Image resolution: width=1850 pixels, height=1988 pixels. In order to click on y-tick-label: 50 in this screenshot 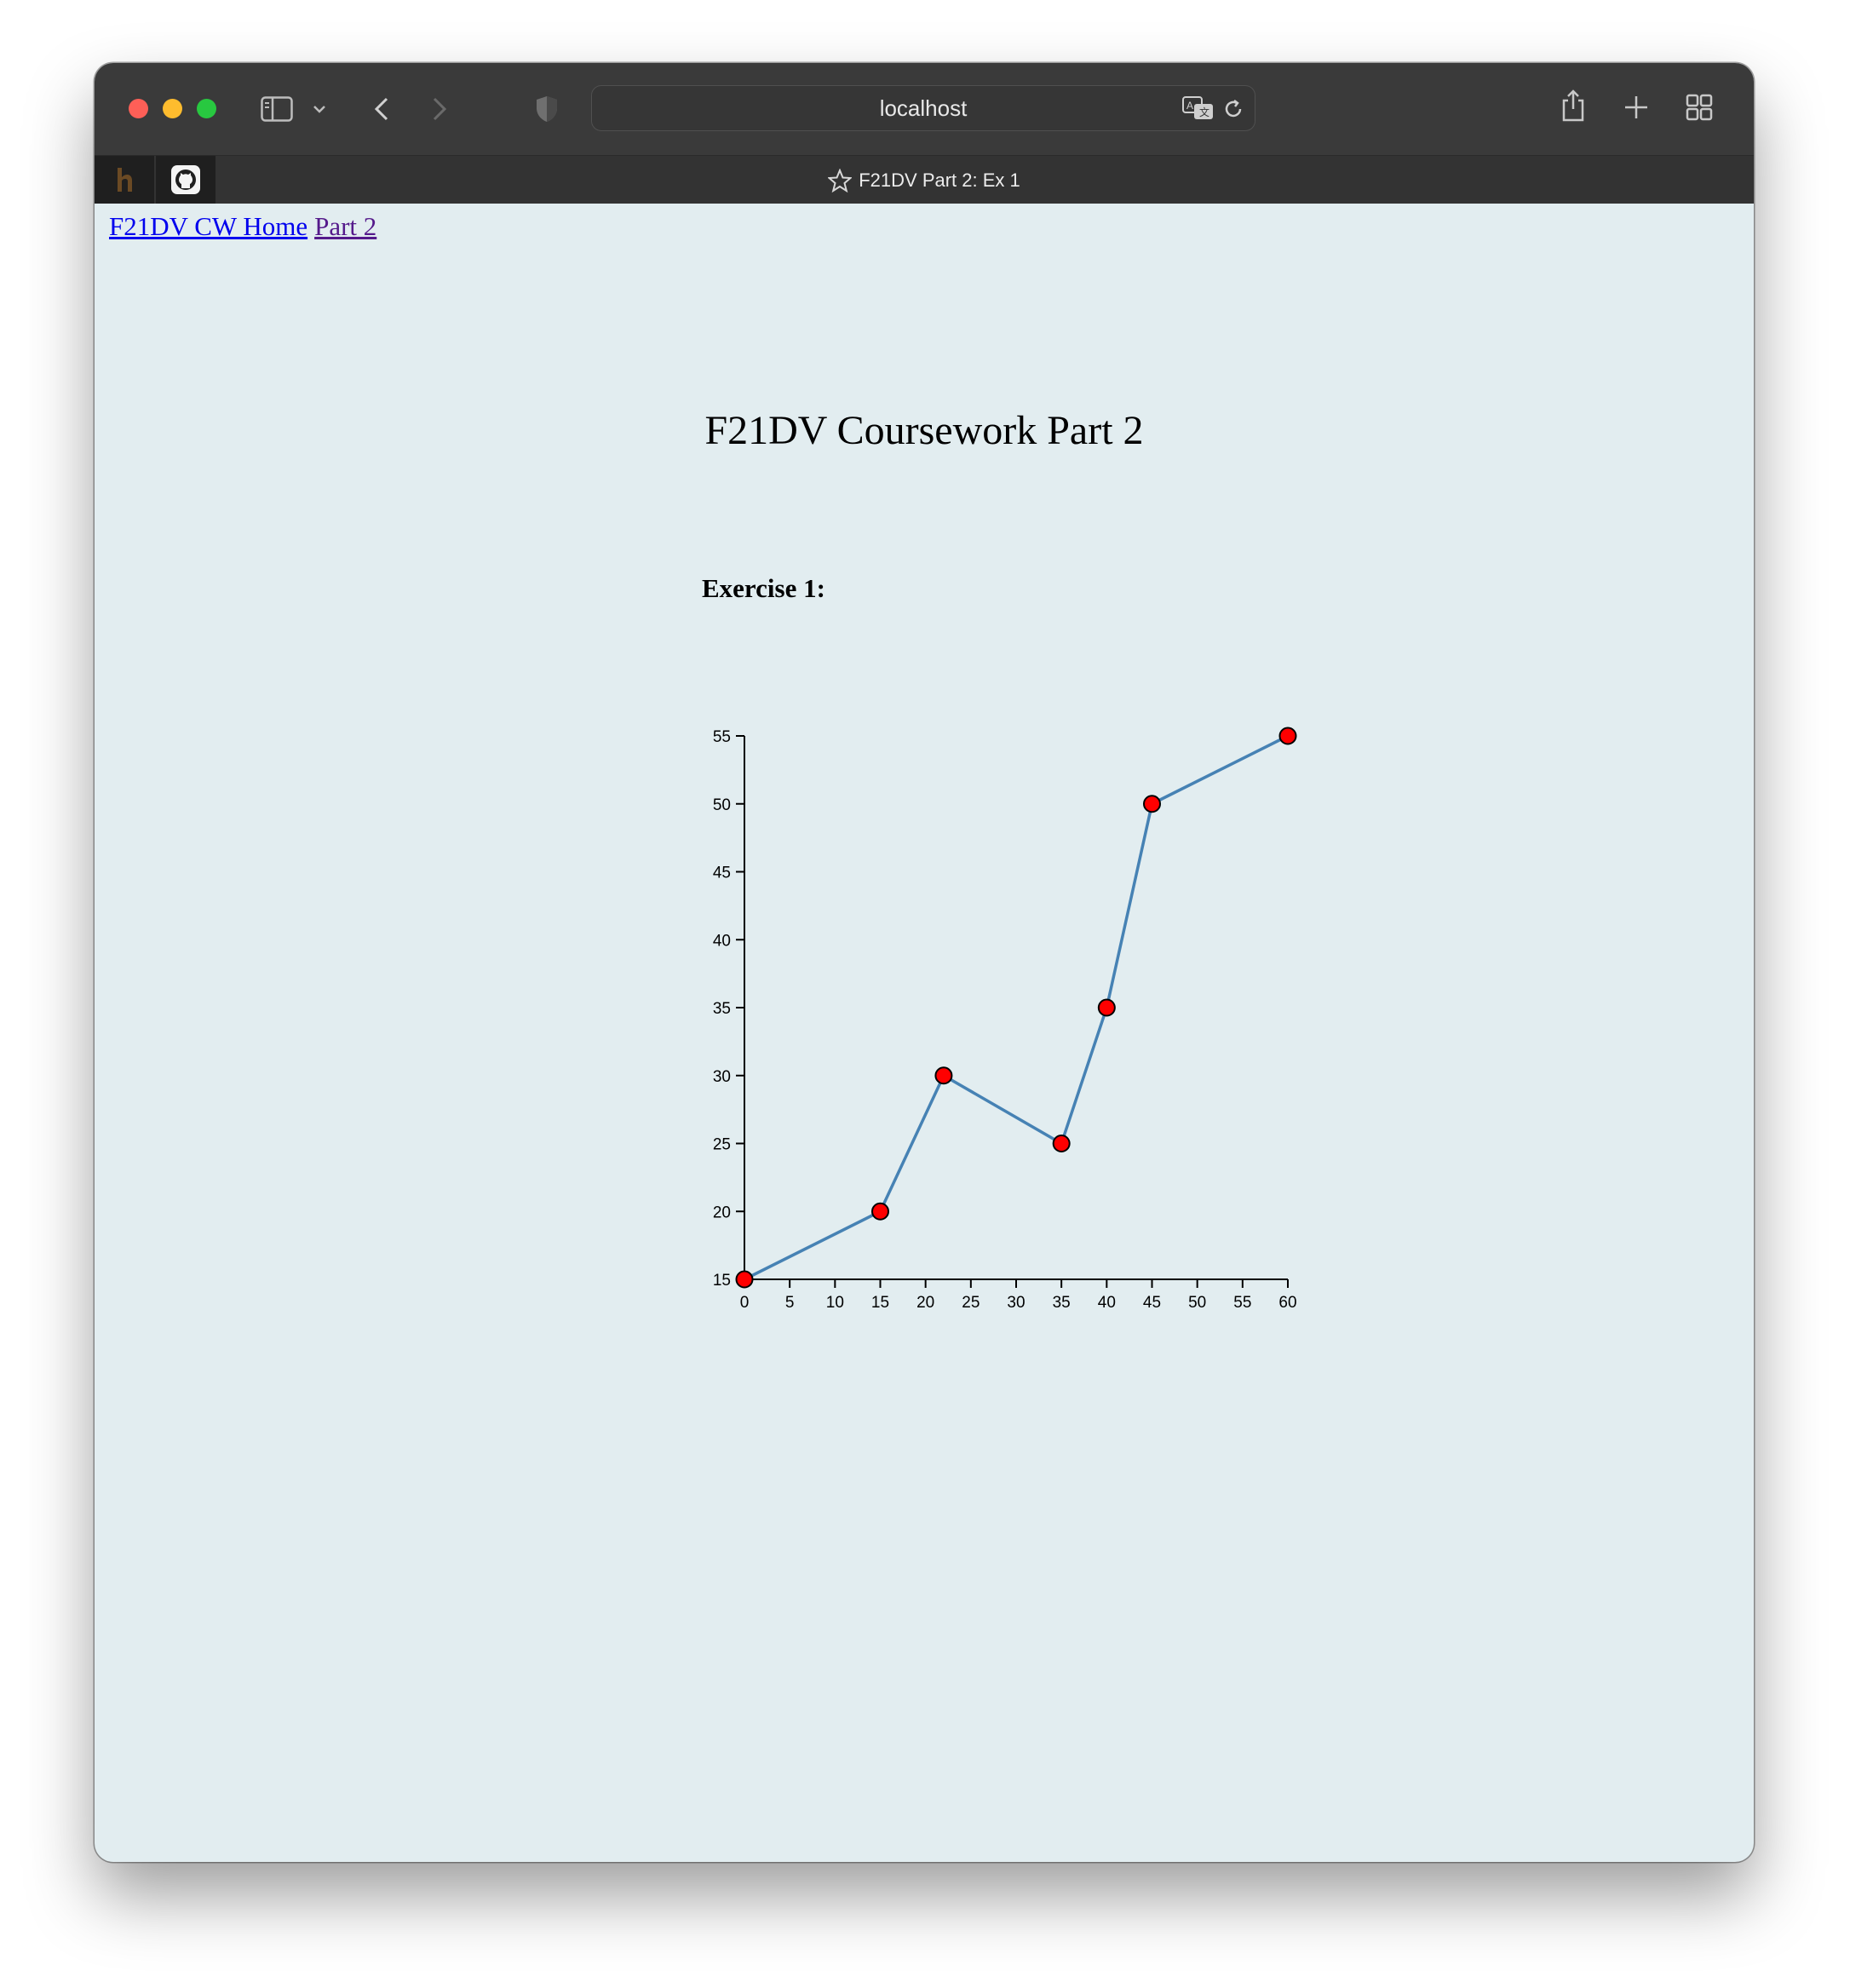, I will do `click(722, 805)`.